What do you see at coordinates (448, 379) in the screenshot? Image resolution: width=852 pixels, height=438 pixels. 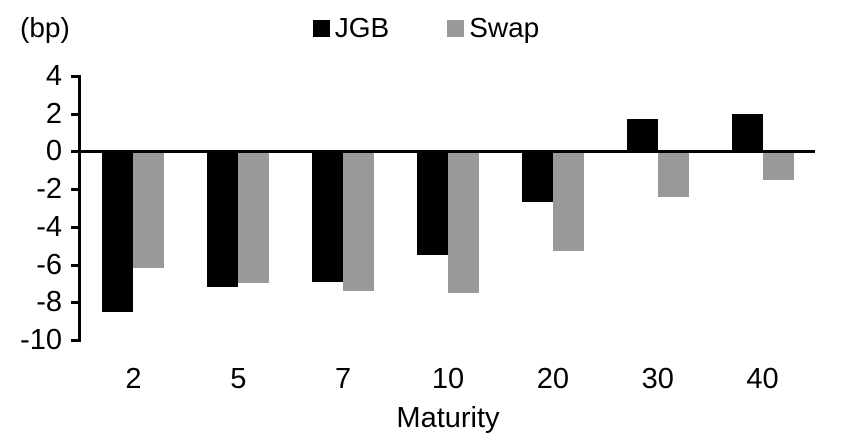 I see `x-axis-category-label: 10` at bounding box center [448, 379].